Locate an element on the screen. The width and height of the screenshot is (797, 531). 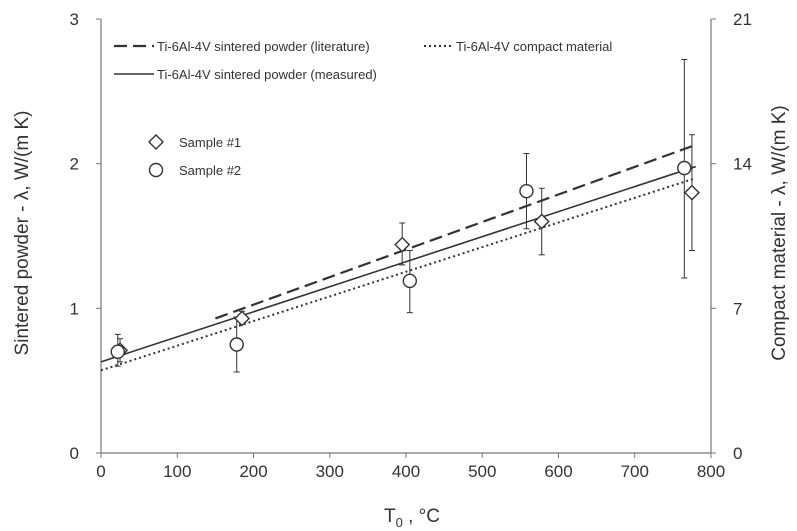
legend-label: Ti-6Al-4V sintered powder (literature) is located at coordinates (263, 46).